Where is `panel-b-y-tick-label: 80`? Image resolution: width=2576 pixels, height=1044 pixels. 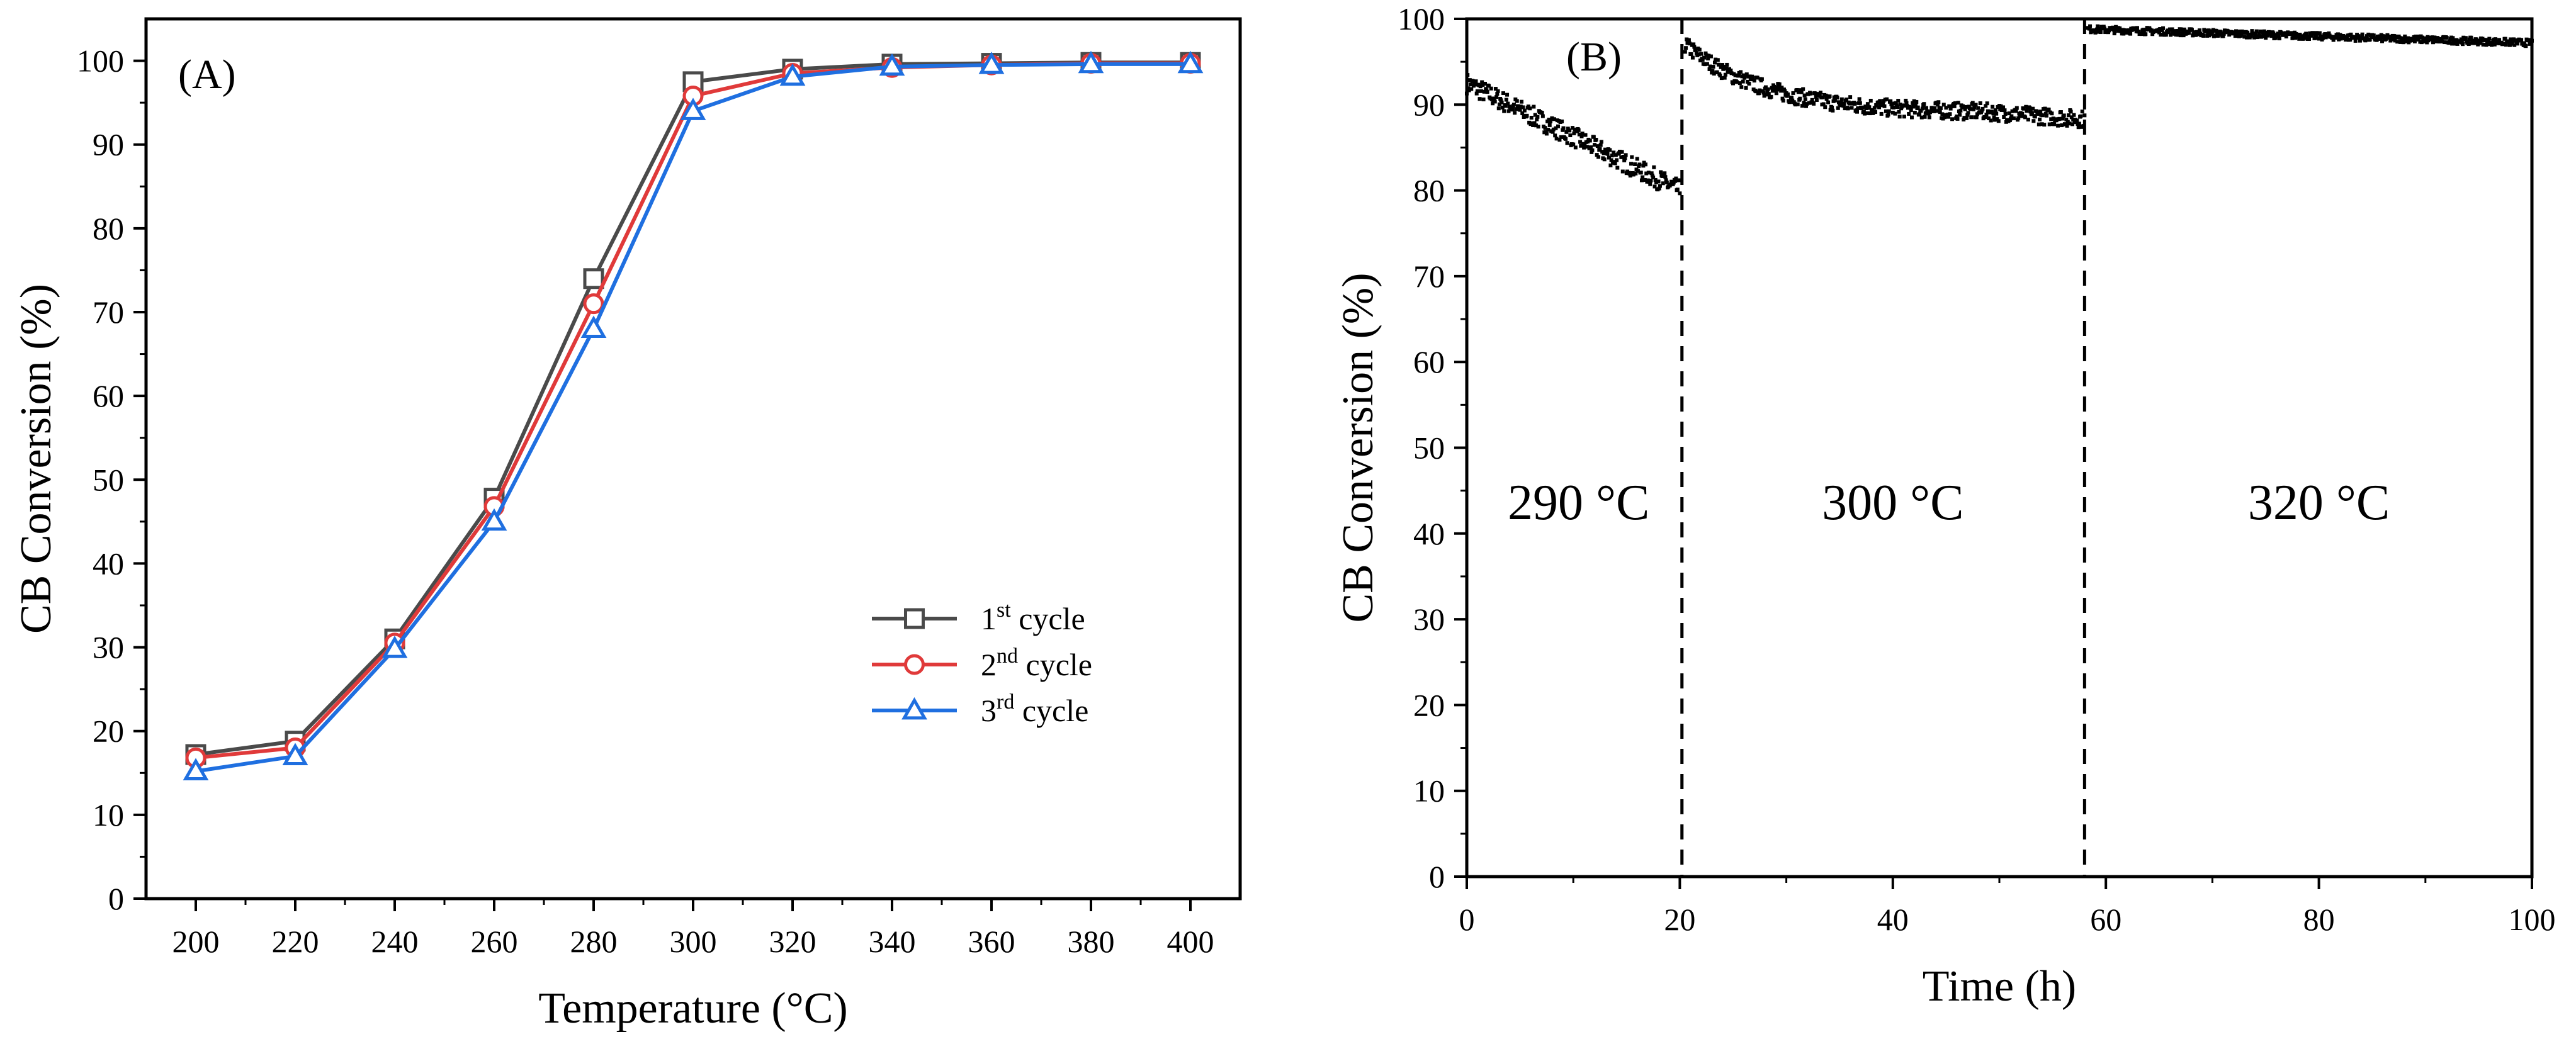
panel-b-y-tick-label: 80 is located at coordinates (1429, 190).